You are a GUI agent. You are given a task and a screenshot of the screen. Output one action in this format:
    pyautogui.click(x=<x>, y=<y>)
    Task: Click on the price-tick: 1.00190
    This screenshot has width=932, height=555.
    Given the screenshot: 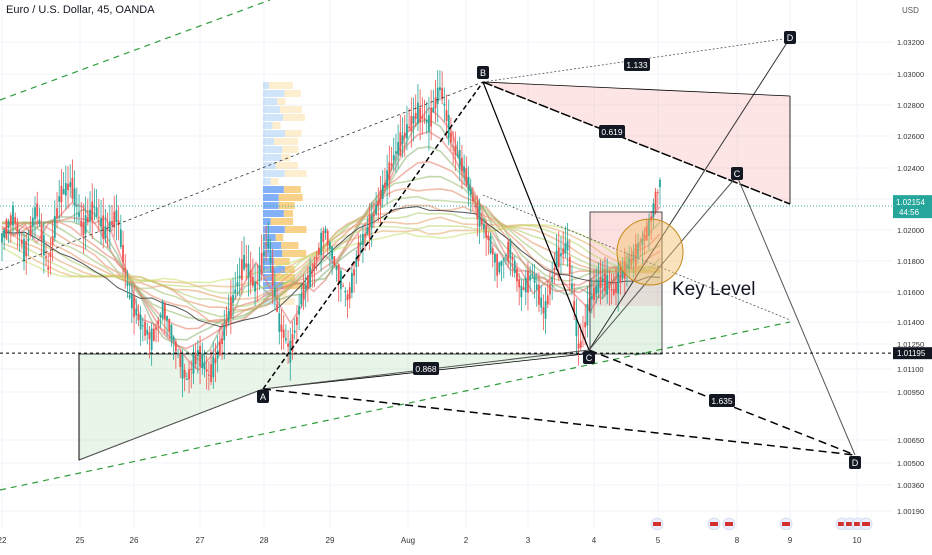 What is the action you would take?
    pyautogui.click(x=910, y=511)
    